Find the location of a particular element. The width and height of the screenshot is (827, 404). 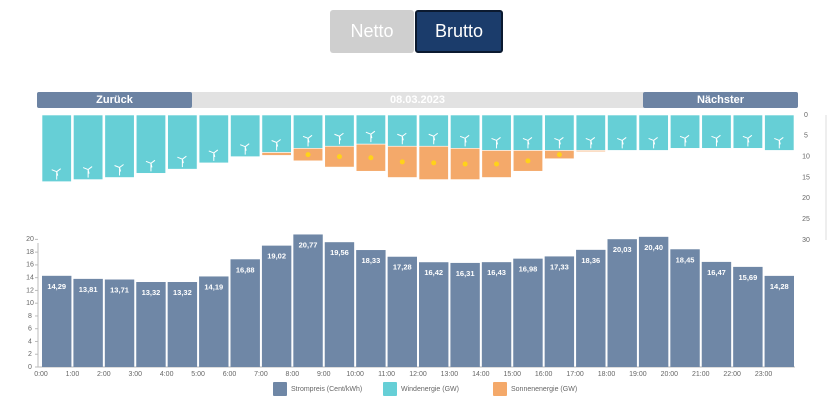

value-label: 20,03 is located at coordinates (622, 249).